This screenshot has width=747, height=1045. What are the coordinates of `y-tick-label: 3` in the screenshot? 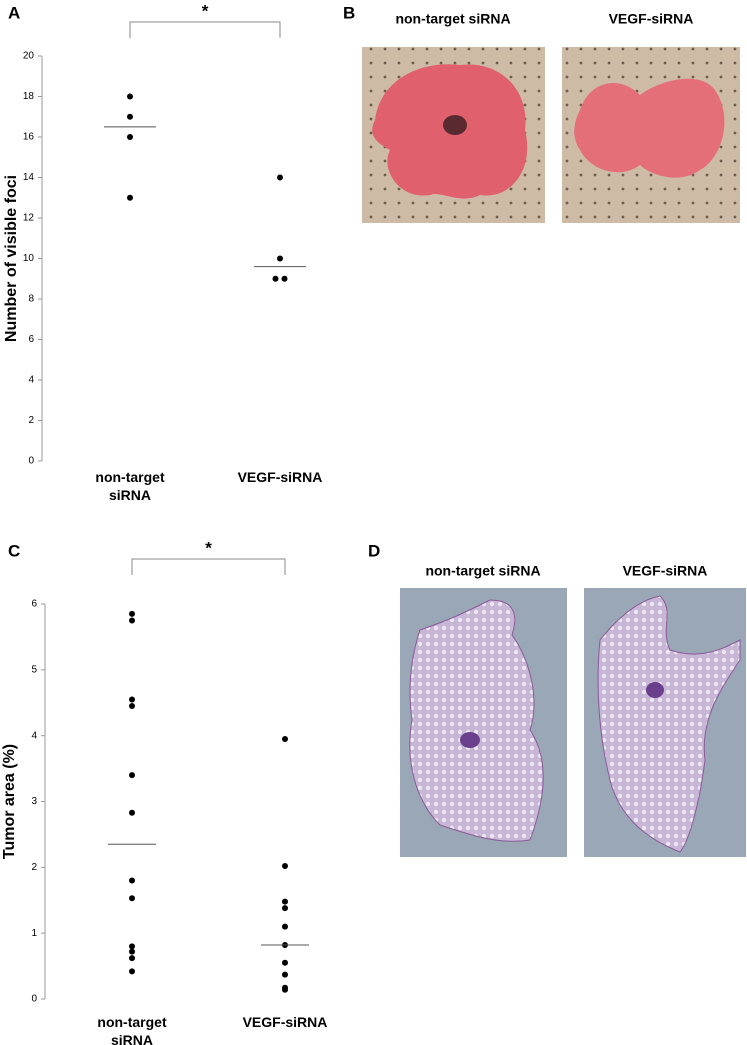 It's located at (34, 801).